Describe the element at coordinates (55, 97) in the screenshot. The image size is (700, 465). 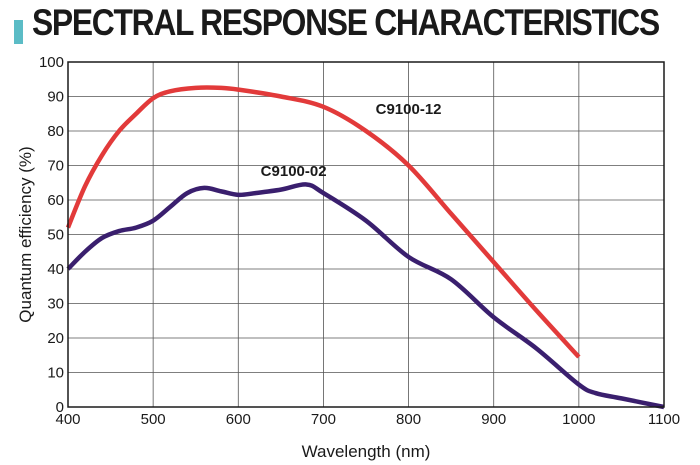
I see `y-tick-label: 90` at that location.